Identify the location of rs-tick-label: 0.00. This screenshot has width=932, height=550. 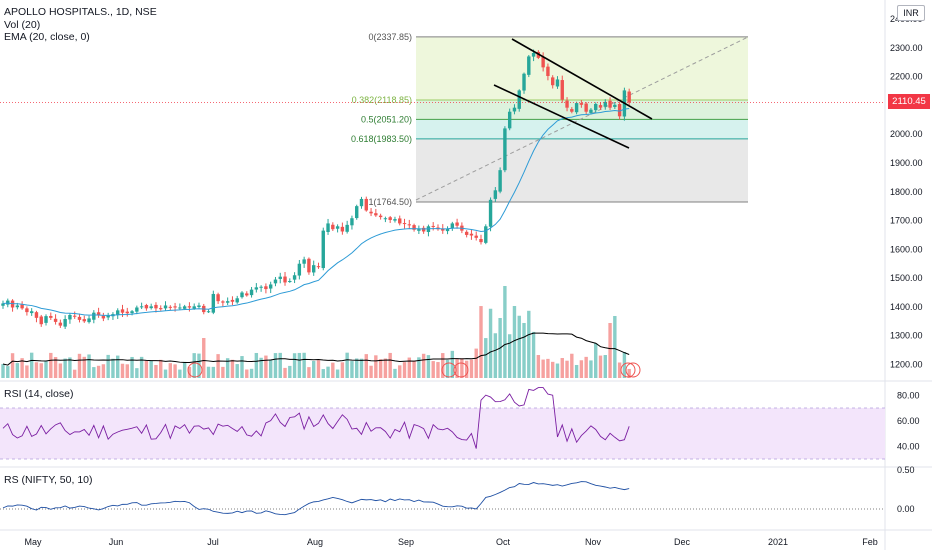
(906, 509).